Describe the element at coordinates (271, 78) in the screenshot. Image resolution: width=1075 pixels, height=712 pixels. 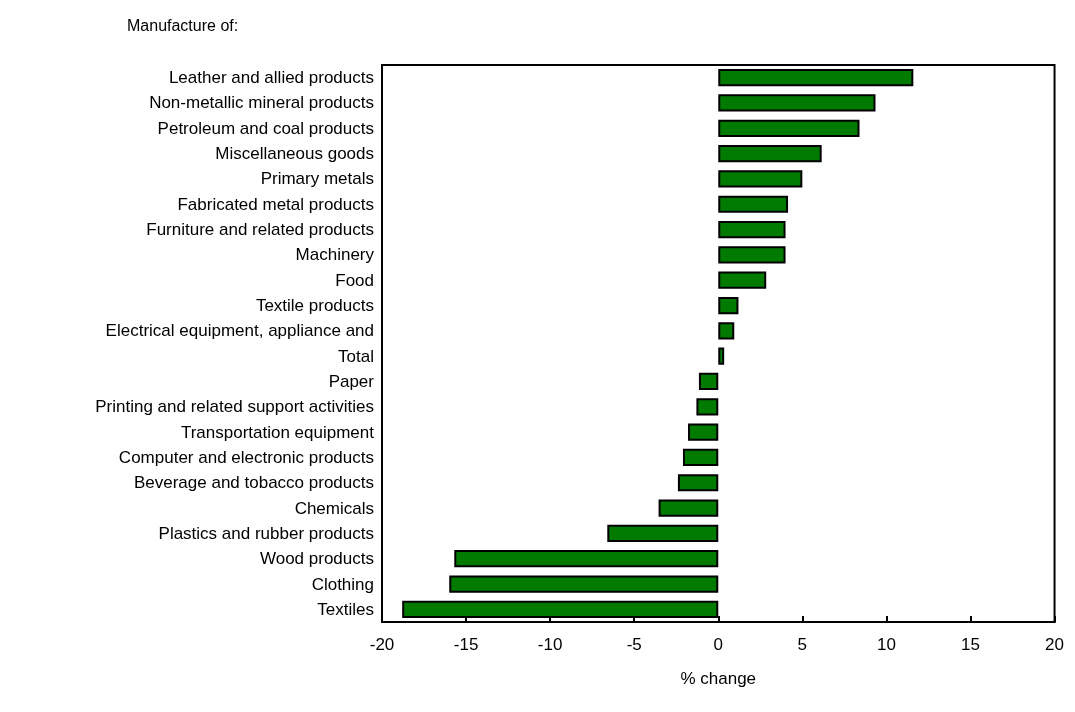
I see `y-tick-label: Leather and allied products` at that location.